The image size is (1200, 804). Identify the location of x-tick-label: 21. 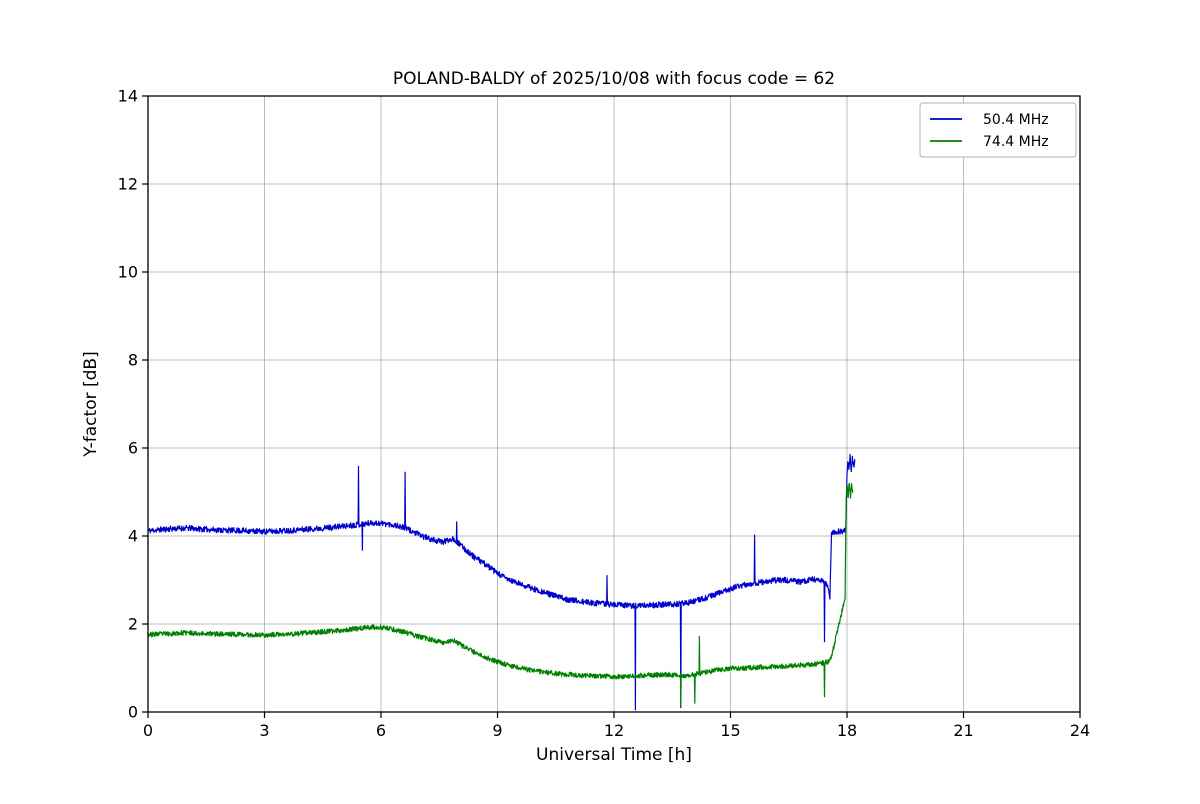
(963, 730).